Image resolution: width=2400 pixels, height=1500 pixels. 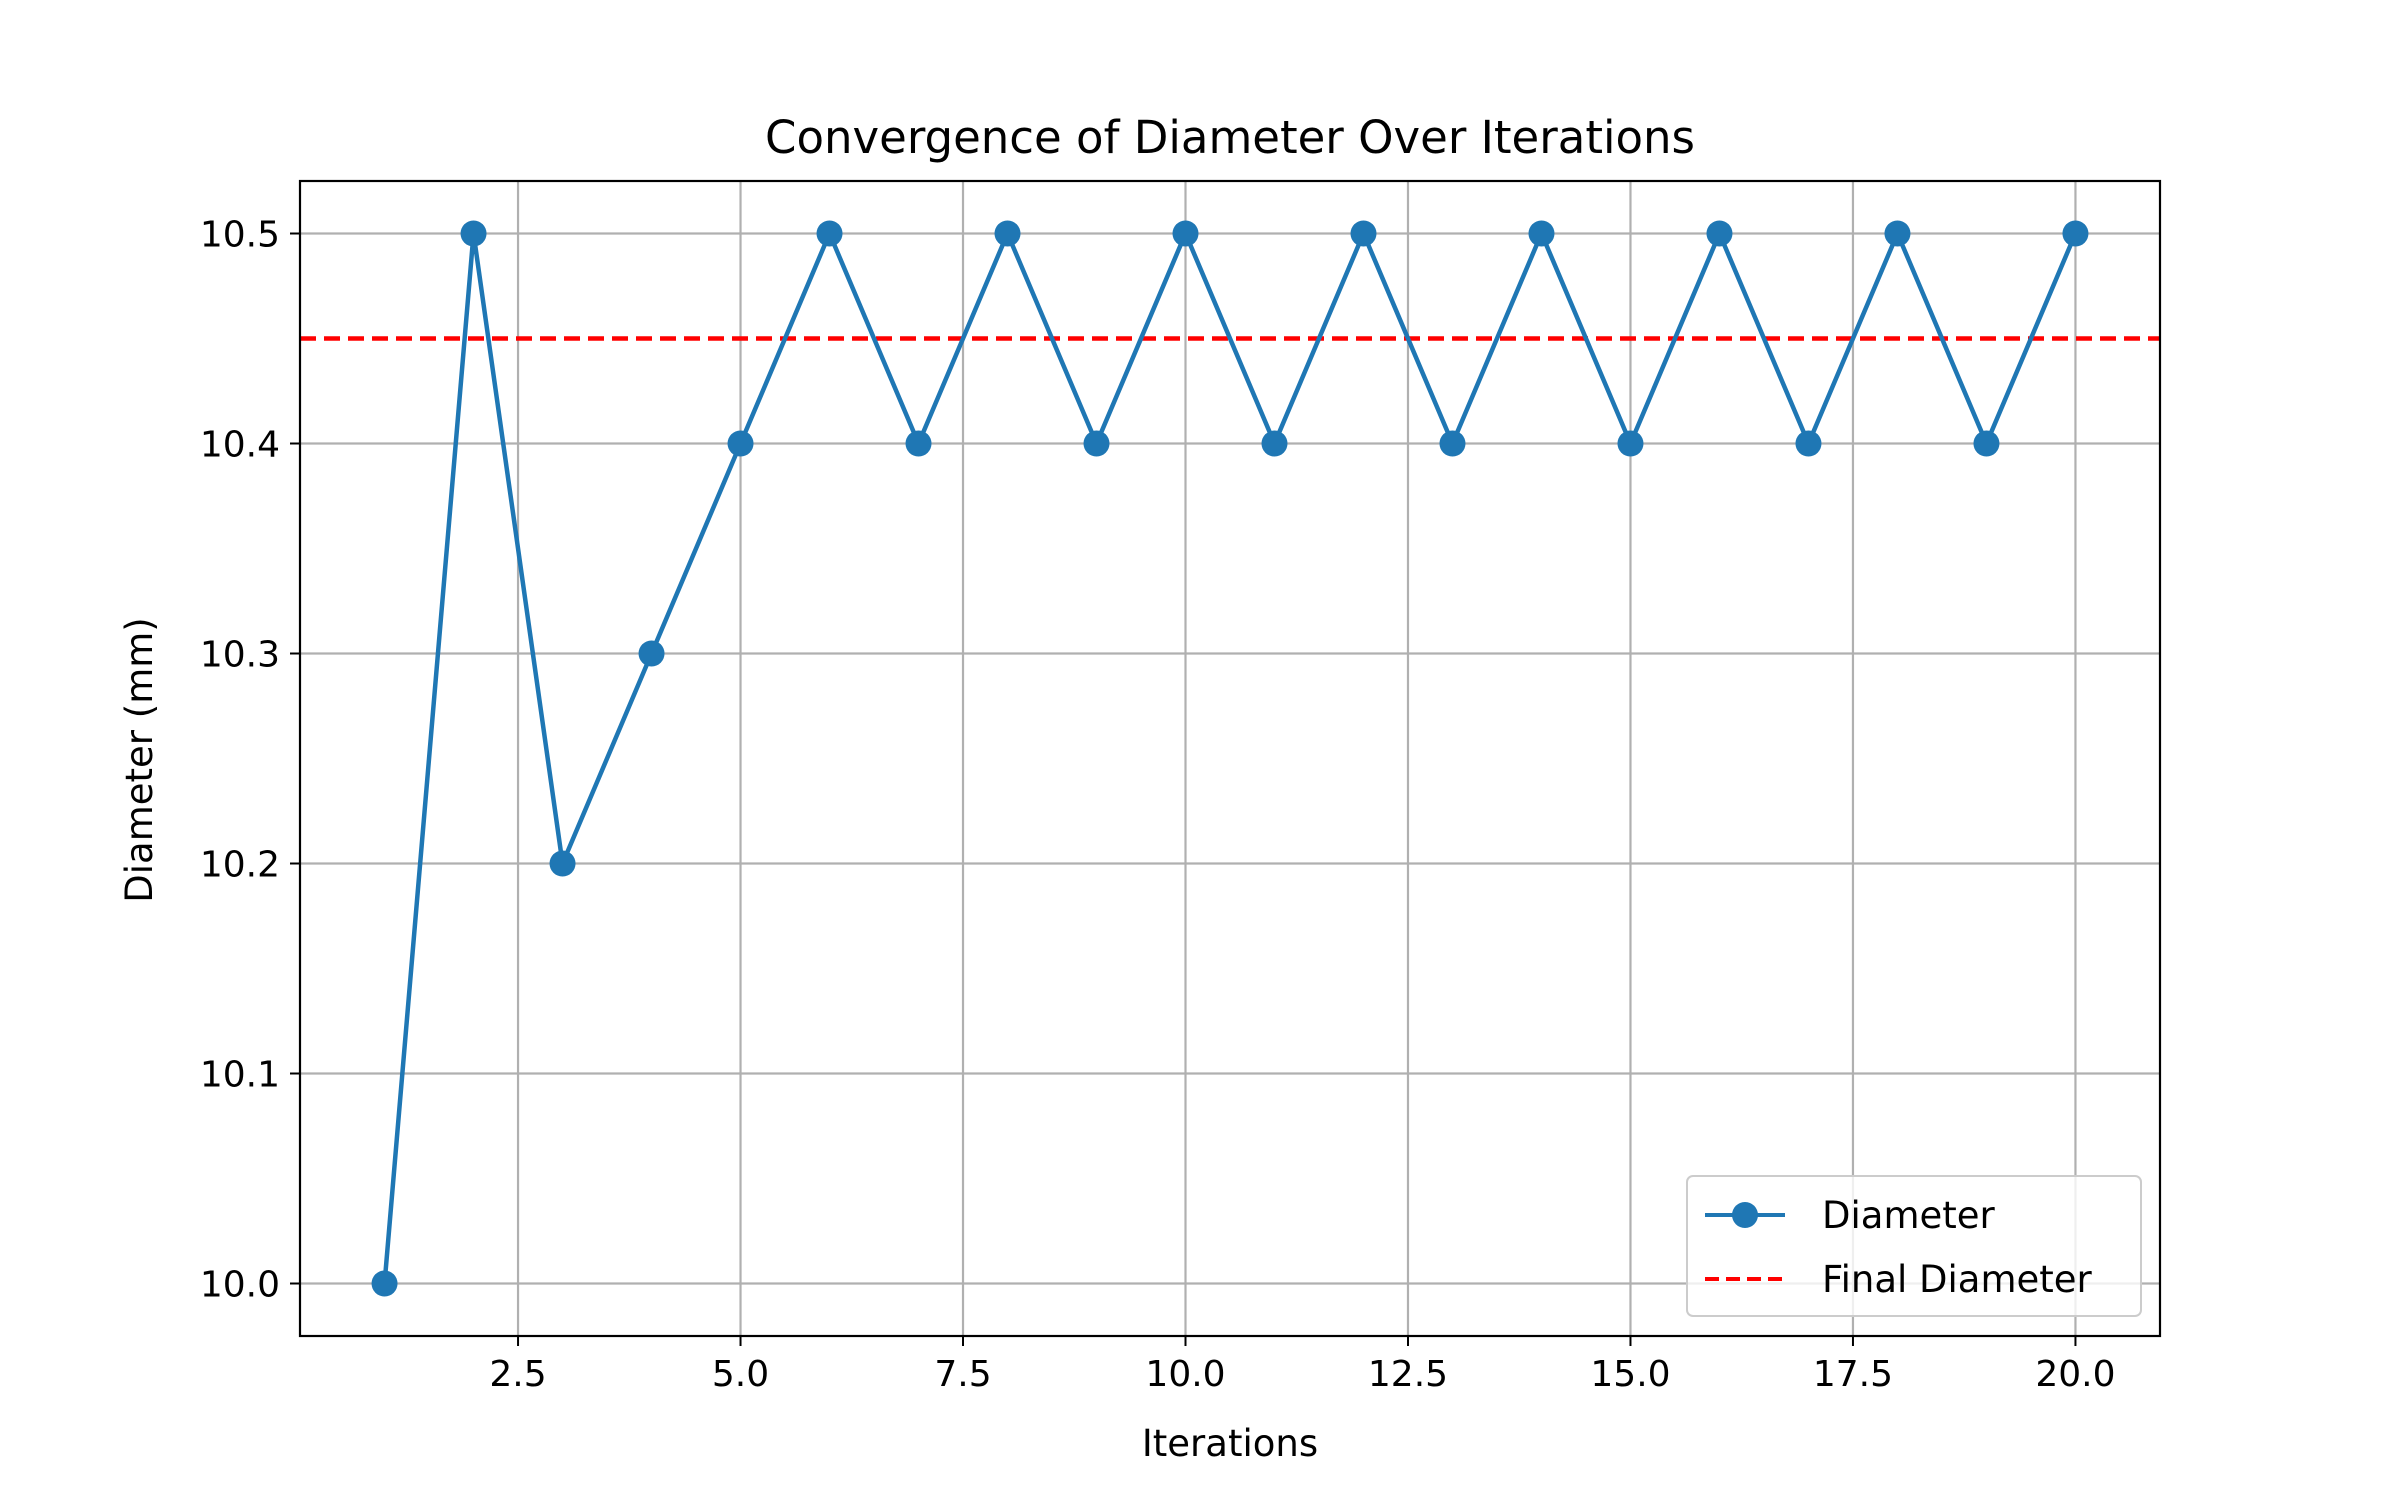 What do you see at coordinates (1957, 1279) in the screenshot?
I see `legend-label-final-diameter: Final Diameter` at bounding box center [1957, 1279].